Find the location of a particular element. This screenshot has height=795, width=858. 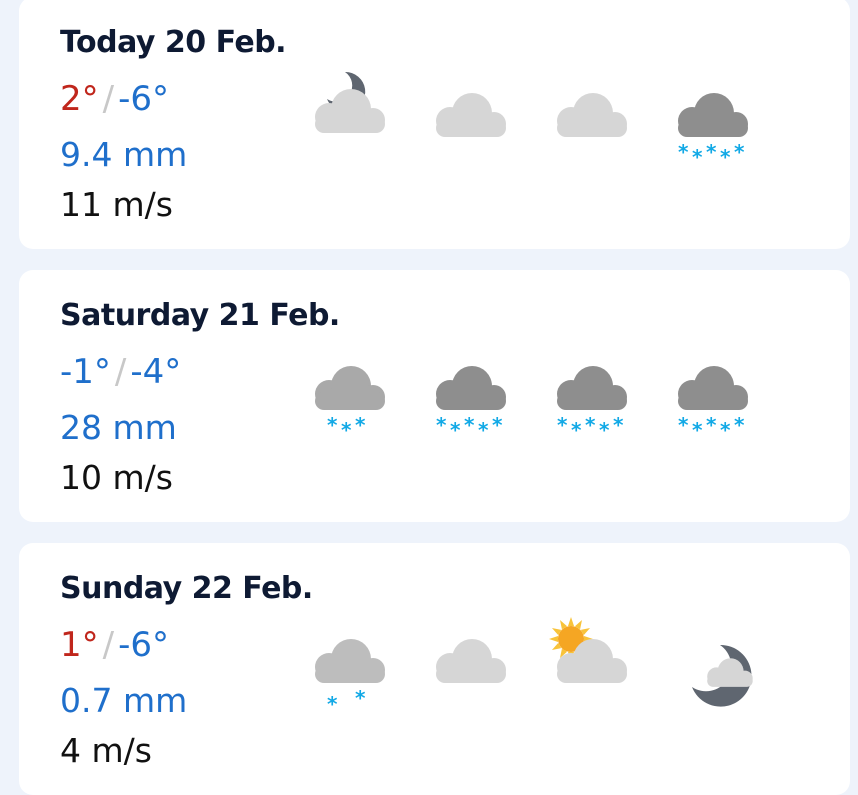

weather-icons: * * * * * * * * * * * * * * * * * * is located at coordinates (549, 395).